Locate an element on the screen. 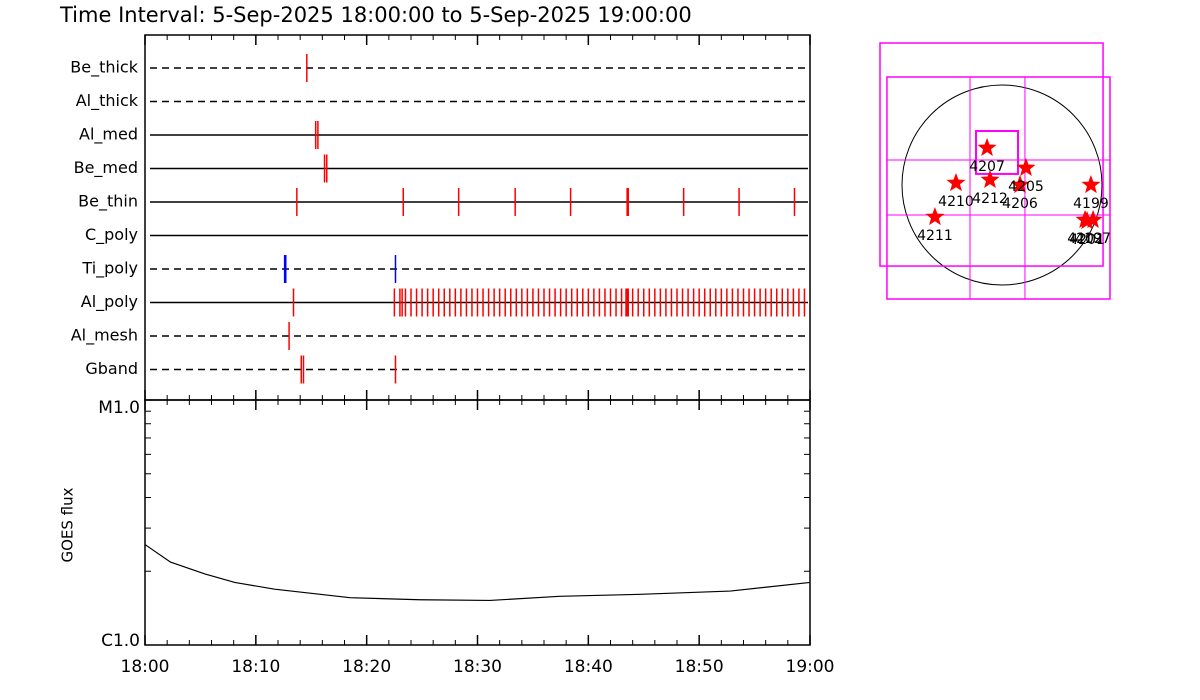 Image resolution: width=1200 pixels, height=700 pixels. x-tick-label: 18:30 is located at coordinates (477, 667).